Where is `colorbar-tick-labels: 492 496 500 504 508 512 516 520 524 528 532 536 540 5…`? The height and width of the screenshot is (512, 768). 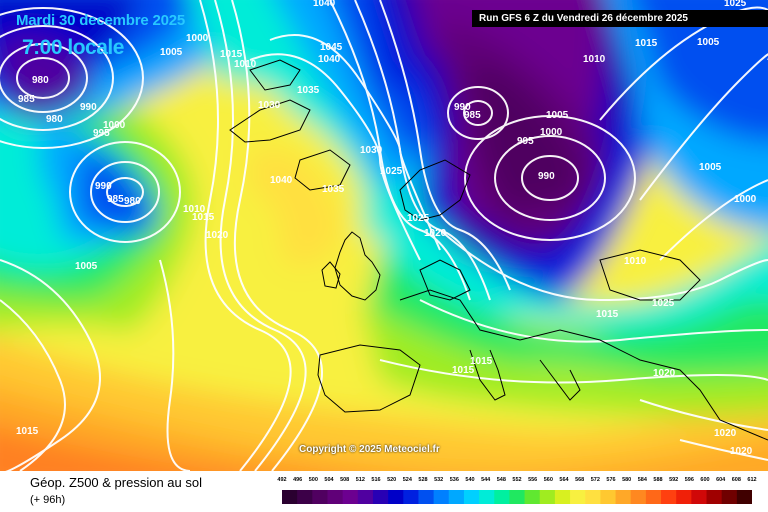 colorbar-tick-labels: 492 496 500 504 508 512 516 520 524 528 532 536 540 5… is located at coordinates (516, 482).